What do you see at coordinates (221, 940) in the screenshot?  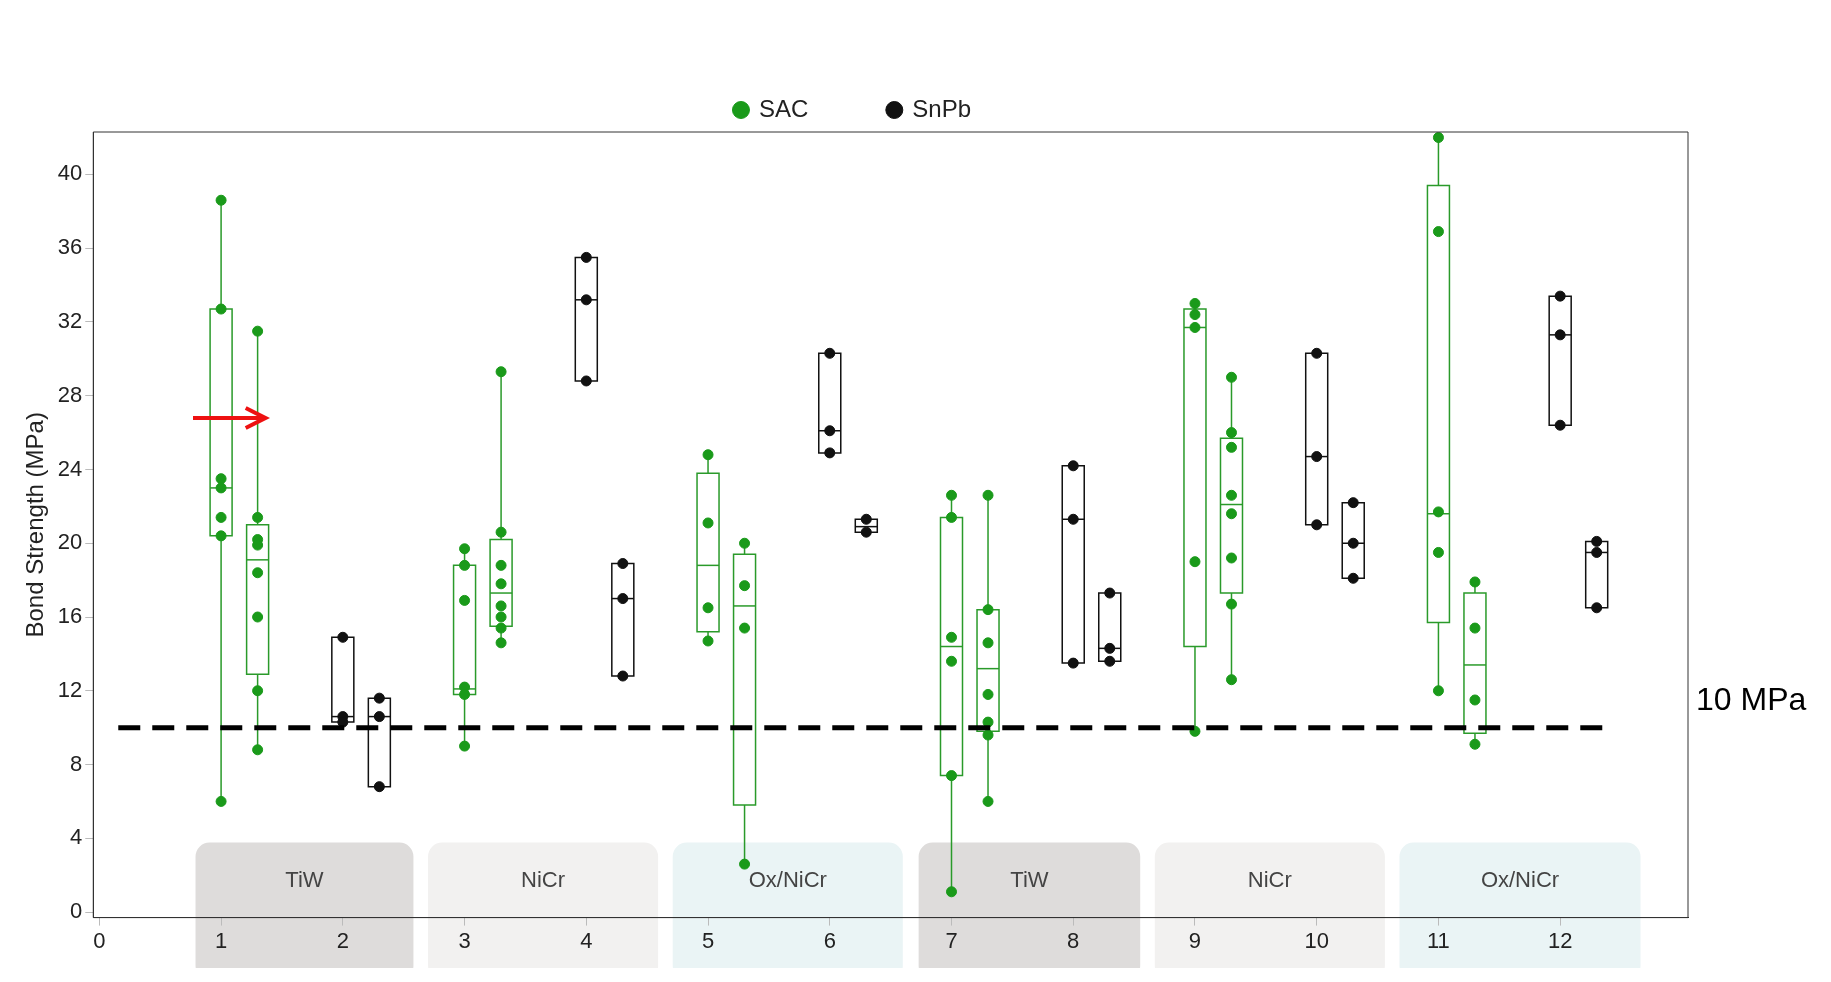 I see `x-tick-label: 1` at bounding box center [221, 940].